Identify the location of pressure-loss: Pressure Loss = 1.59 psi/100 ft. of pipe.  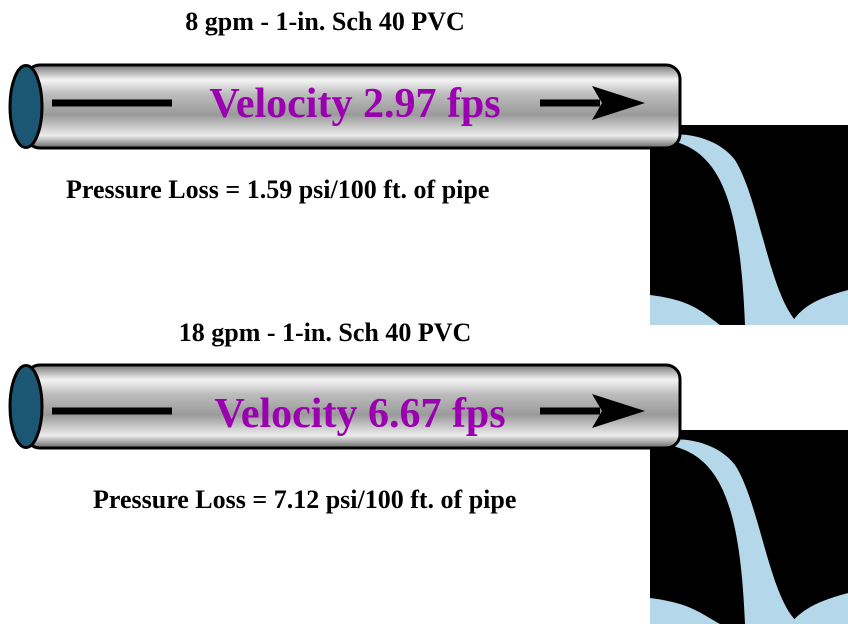
(277, 189).